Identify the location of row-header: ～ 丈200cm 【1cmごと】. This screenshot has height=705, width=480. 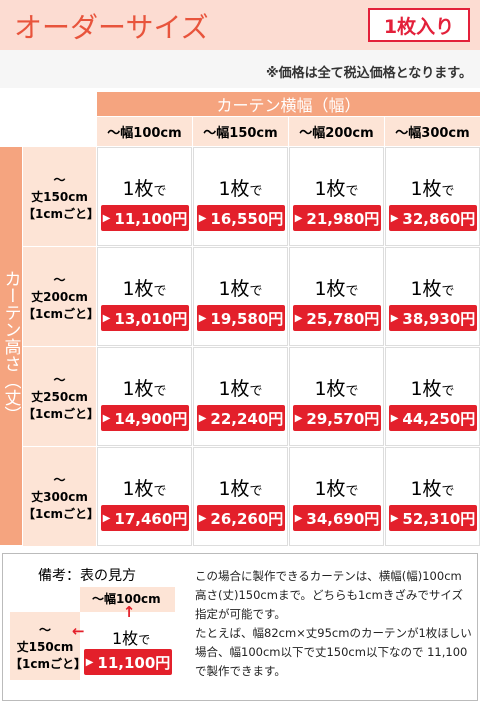
(61, 296).